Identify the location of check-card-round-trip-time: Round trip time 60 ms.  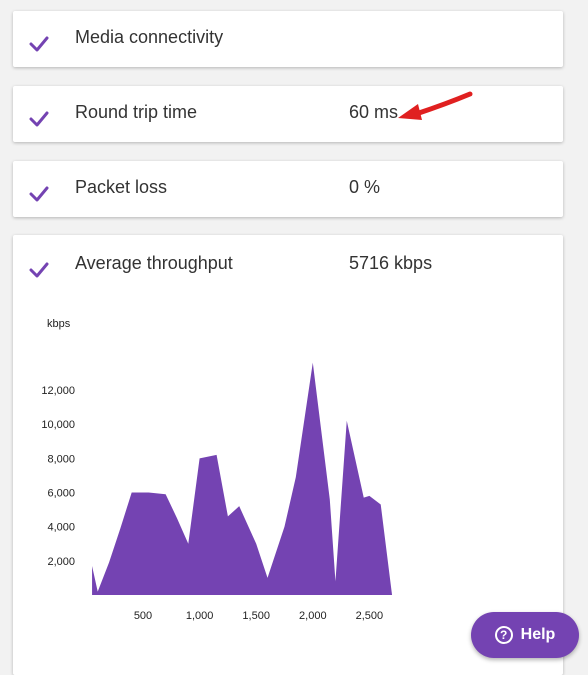
(288, 114).